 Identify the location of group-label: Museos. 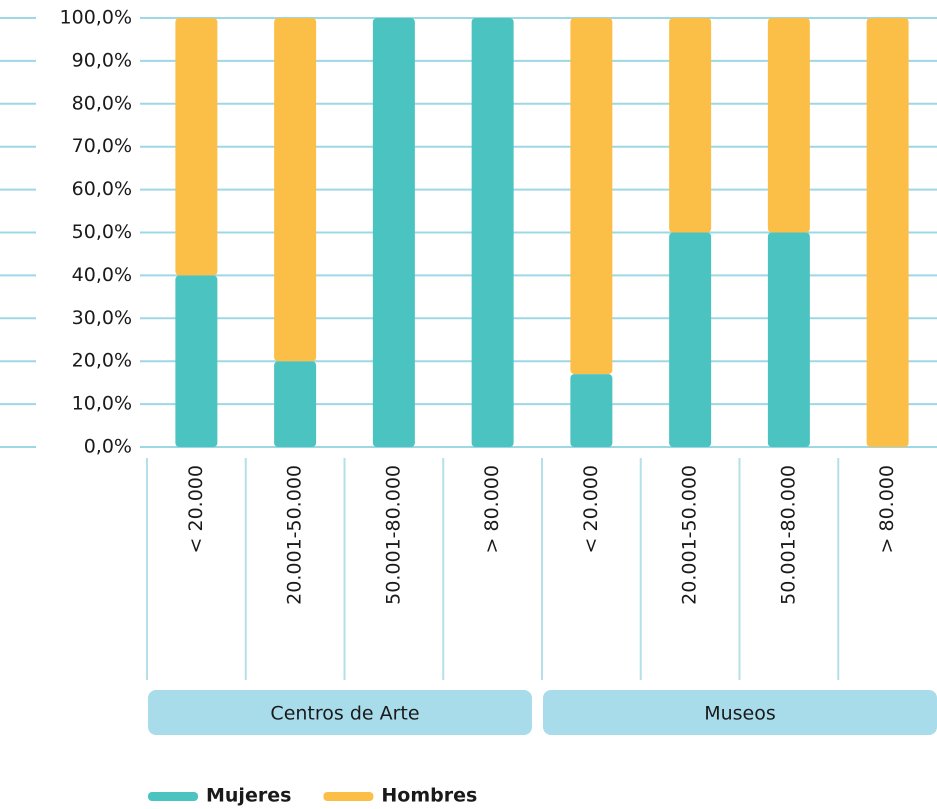
(740, 714).